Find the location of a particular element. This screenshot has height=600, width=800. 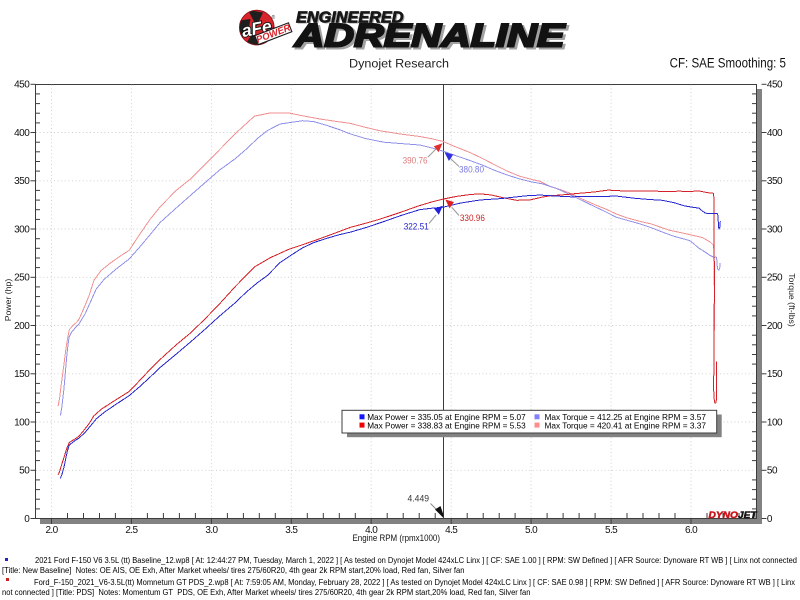

svg-text: 6.0 is located at coordinates (691, 530).